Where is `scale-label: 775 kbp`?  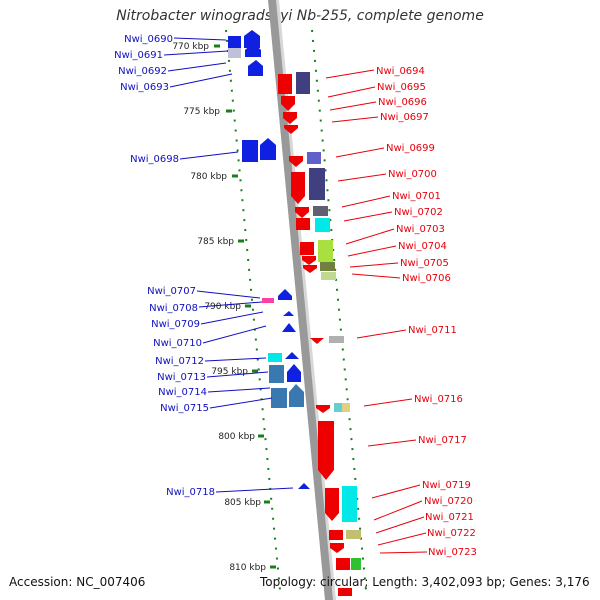
scale-label: 775 kbp is located at coordinates (201, 112).